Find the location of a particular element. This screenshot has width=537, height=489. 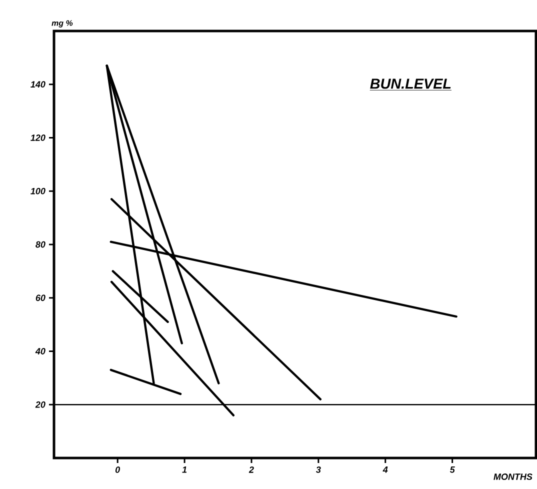

y-tick-label: 60 is located at coordinates (41, 298).